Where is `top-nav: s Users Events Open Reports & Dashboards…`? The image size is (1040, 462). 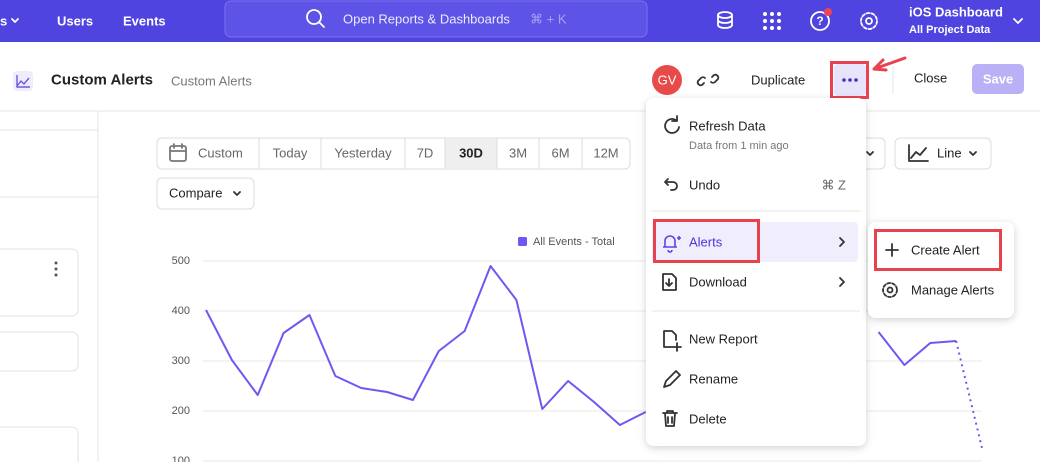
top-nav: s Users Events Open Reports & Dashboards… is located at coordinates (520, 21).